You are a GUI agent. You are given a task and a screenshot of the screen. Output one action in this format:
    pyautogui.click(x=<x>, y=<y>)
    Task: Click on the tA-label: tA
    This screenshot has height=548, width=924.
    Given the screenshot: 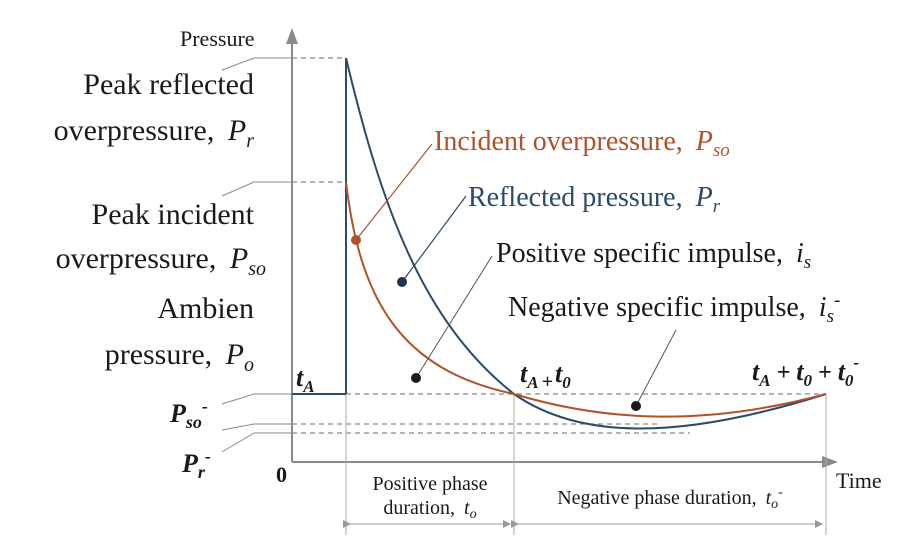 What is the action you would take?
    pyautogui.click(x=305, y=379)
    